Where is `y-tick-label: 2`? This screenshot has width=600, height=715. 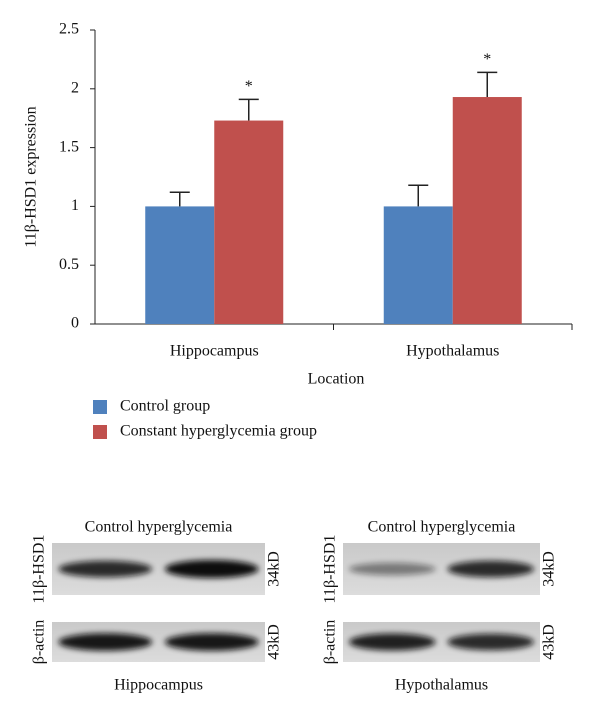
y-tick-label: 2 is located at coordinates (75, 87).